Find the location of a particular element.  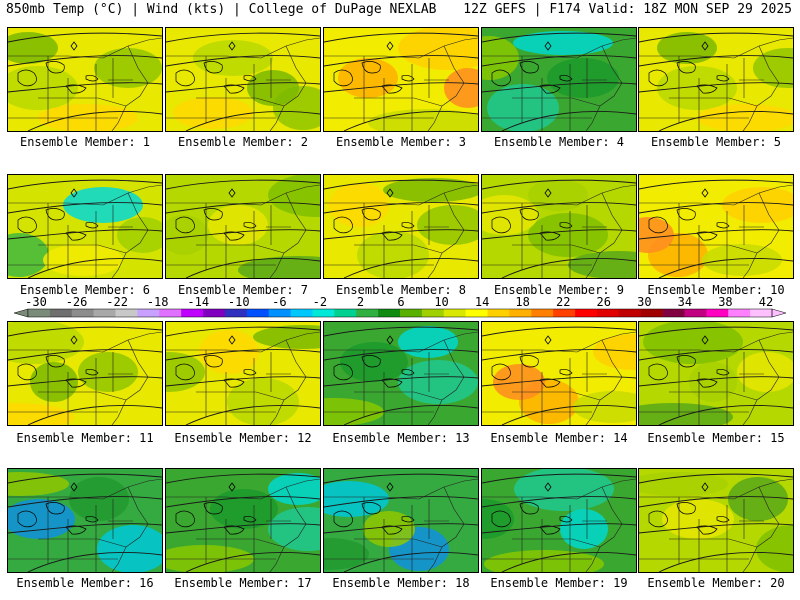

colorbar-tick-label: -14 is located at coordinates (198, 302).